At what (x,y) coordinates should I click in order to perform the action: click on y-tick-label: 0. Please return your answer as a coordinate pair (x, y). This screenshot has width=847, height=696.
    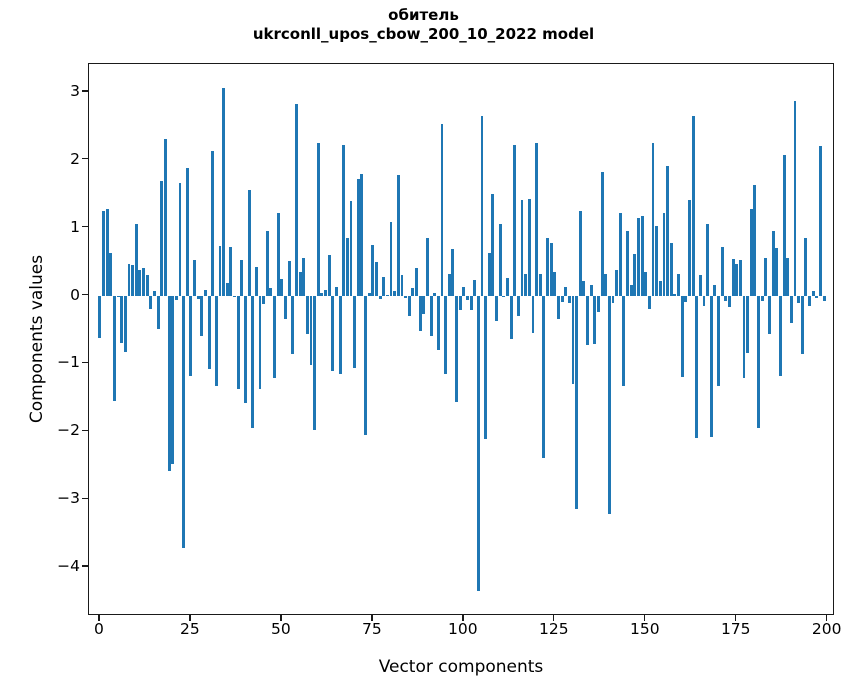
    Looking at the image, I should click on (75, 294).